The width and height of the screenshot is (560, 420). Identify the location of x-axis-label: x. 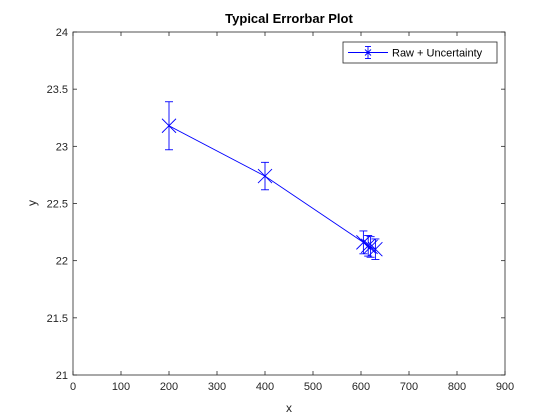
(289, 408).